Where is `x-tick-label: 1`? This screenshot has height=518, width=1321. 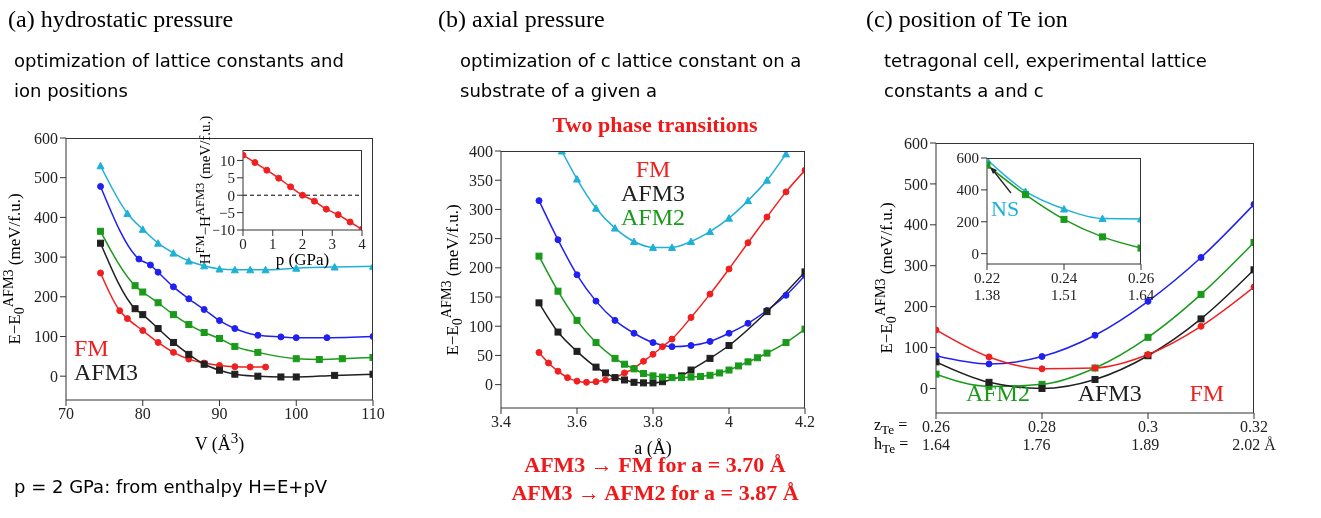
x-tick-label: 1 is located at coordinates (273, 243).